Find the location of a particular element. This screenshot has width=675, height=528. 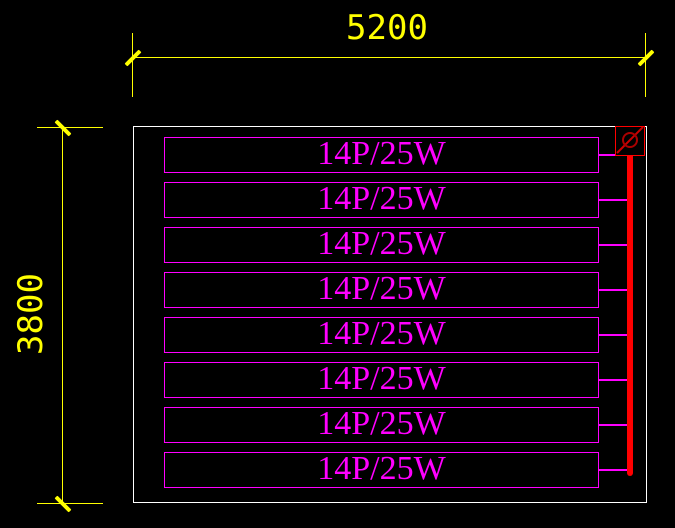

dimension-top-extension-left is located at coordinates (132, 65).